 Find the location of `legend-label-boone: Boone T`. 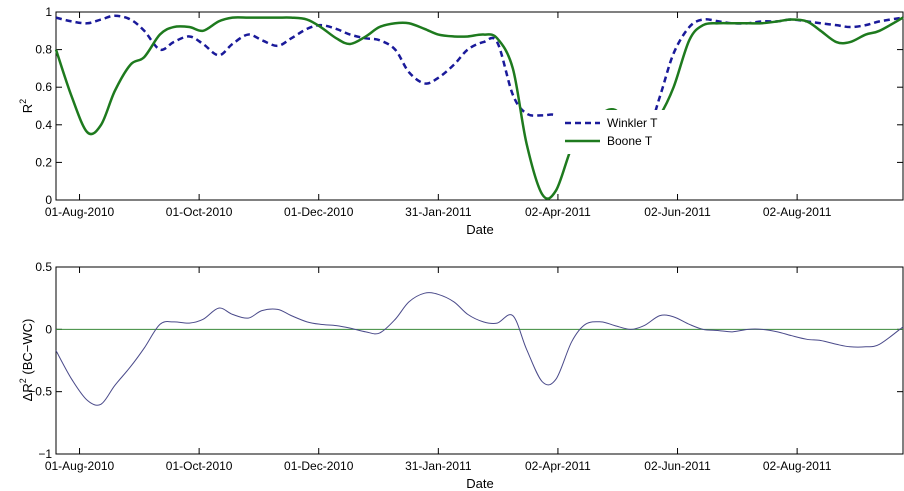

legend-label-boone: Boone T is located at coordinates (630, 141).